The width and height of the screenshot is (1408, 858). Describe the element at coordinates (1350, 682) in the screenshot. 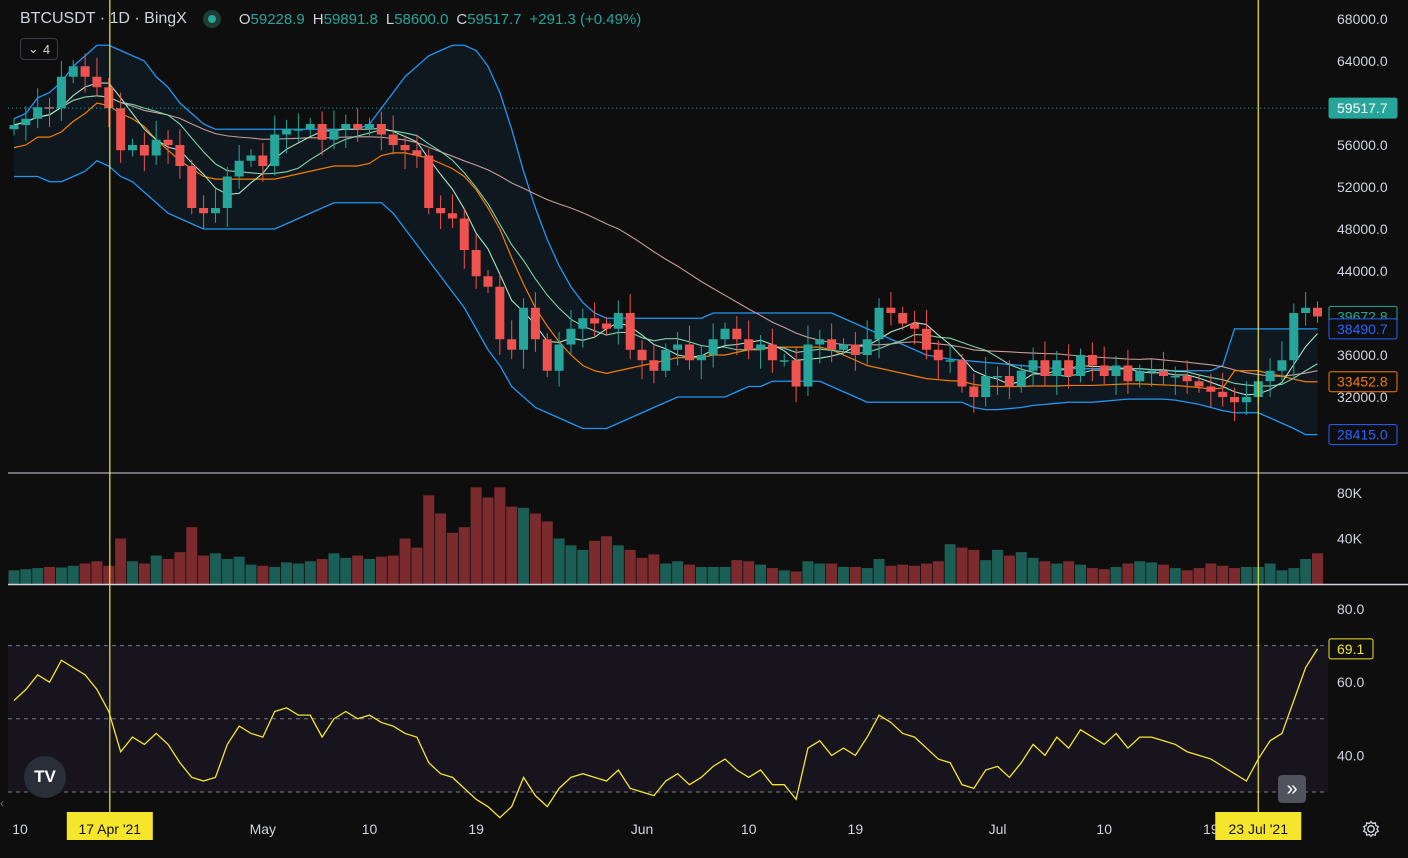

I see `rsi-tick-label: 60.0` at that location.